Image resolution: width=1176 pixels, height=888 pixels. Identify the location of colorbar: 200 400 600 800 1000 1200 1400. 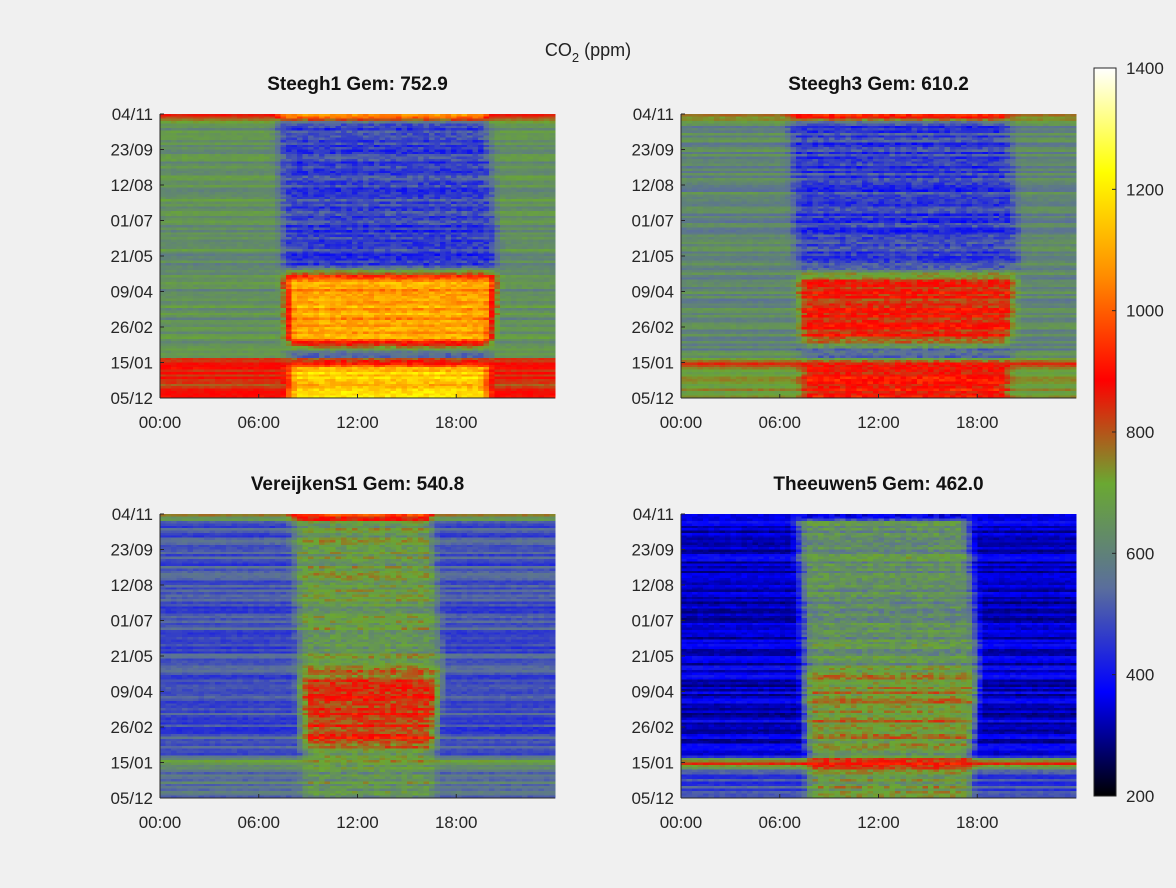
(1129, 432).